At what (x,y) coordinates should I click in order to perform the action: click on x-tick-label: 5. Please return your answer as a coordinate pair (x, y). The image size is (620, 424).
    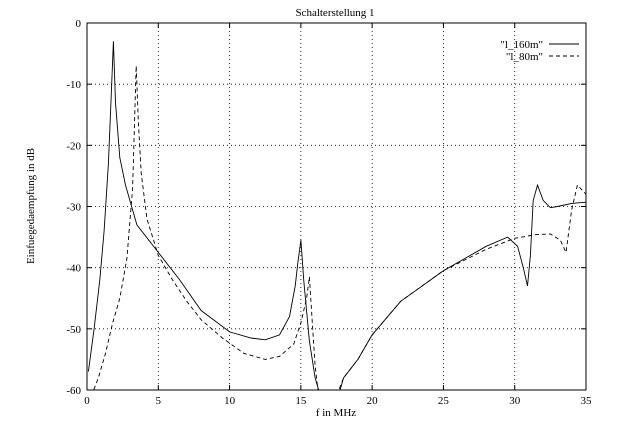
    Looking at the image, I should click on (159, 401).